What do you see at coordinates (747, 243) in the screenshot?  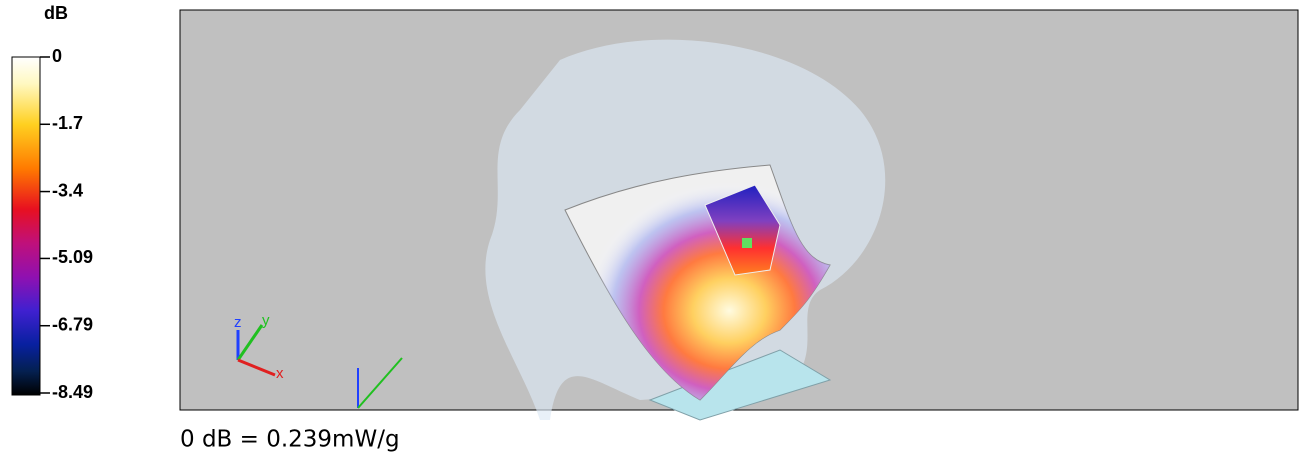 I see `peak-marker` at bounding box center [747, 243].